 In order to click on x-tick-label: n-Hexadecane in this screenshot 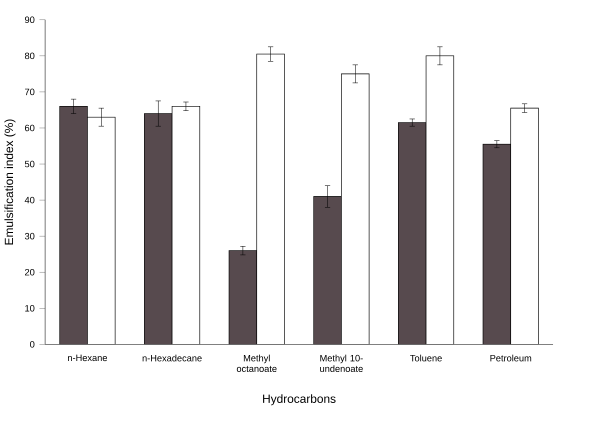, I will do `click(172, 358)`.